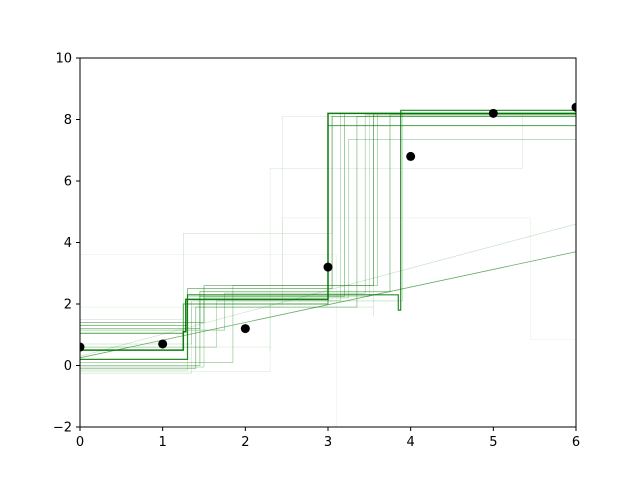 The height and width of the screenshot is (480, 640). What do you see at coordinates (80, 442) in the screenshot?
I see `x-tick-label: 0` at bounding box center [80, 442].